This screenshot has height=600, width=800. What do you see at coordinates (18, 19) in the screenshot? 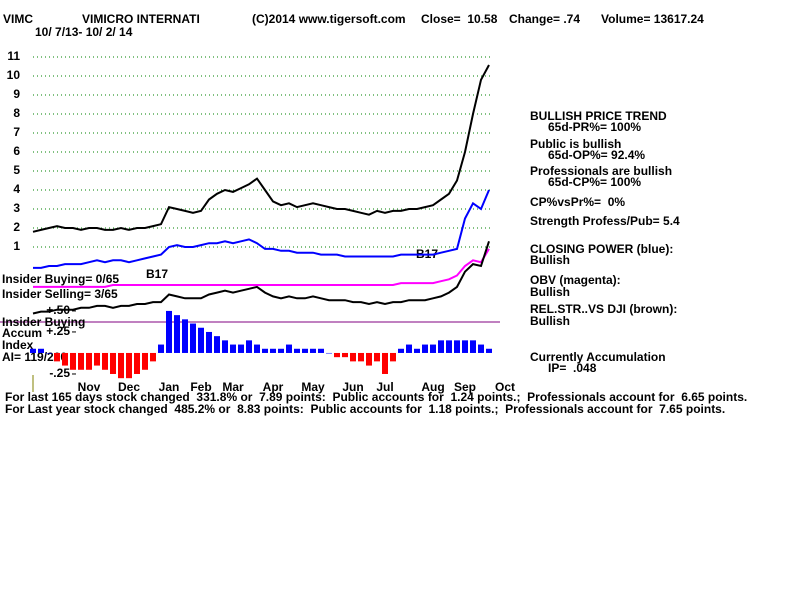
I see `ticker: VIMC` at bounding box center [18, 19].